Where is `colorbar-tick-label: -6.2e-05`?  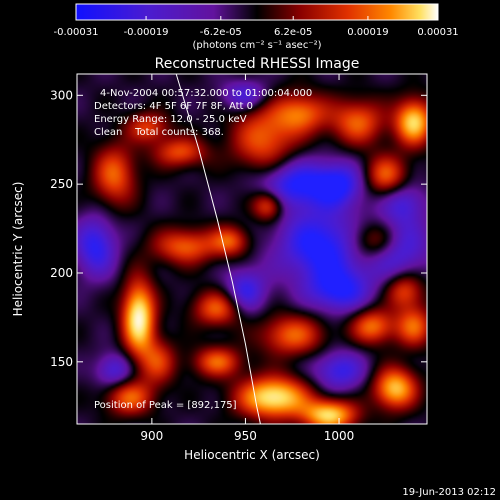 colorbar-tick-label: -6.2e-05 is located at coordinates (221, 32).